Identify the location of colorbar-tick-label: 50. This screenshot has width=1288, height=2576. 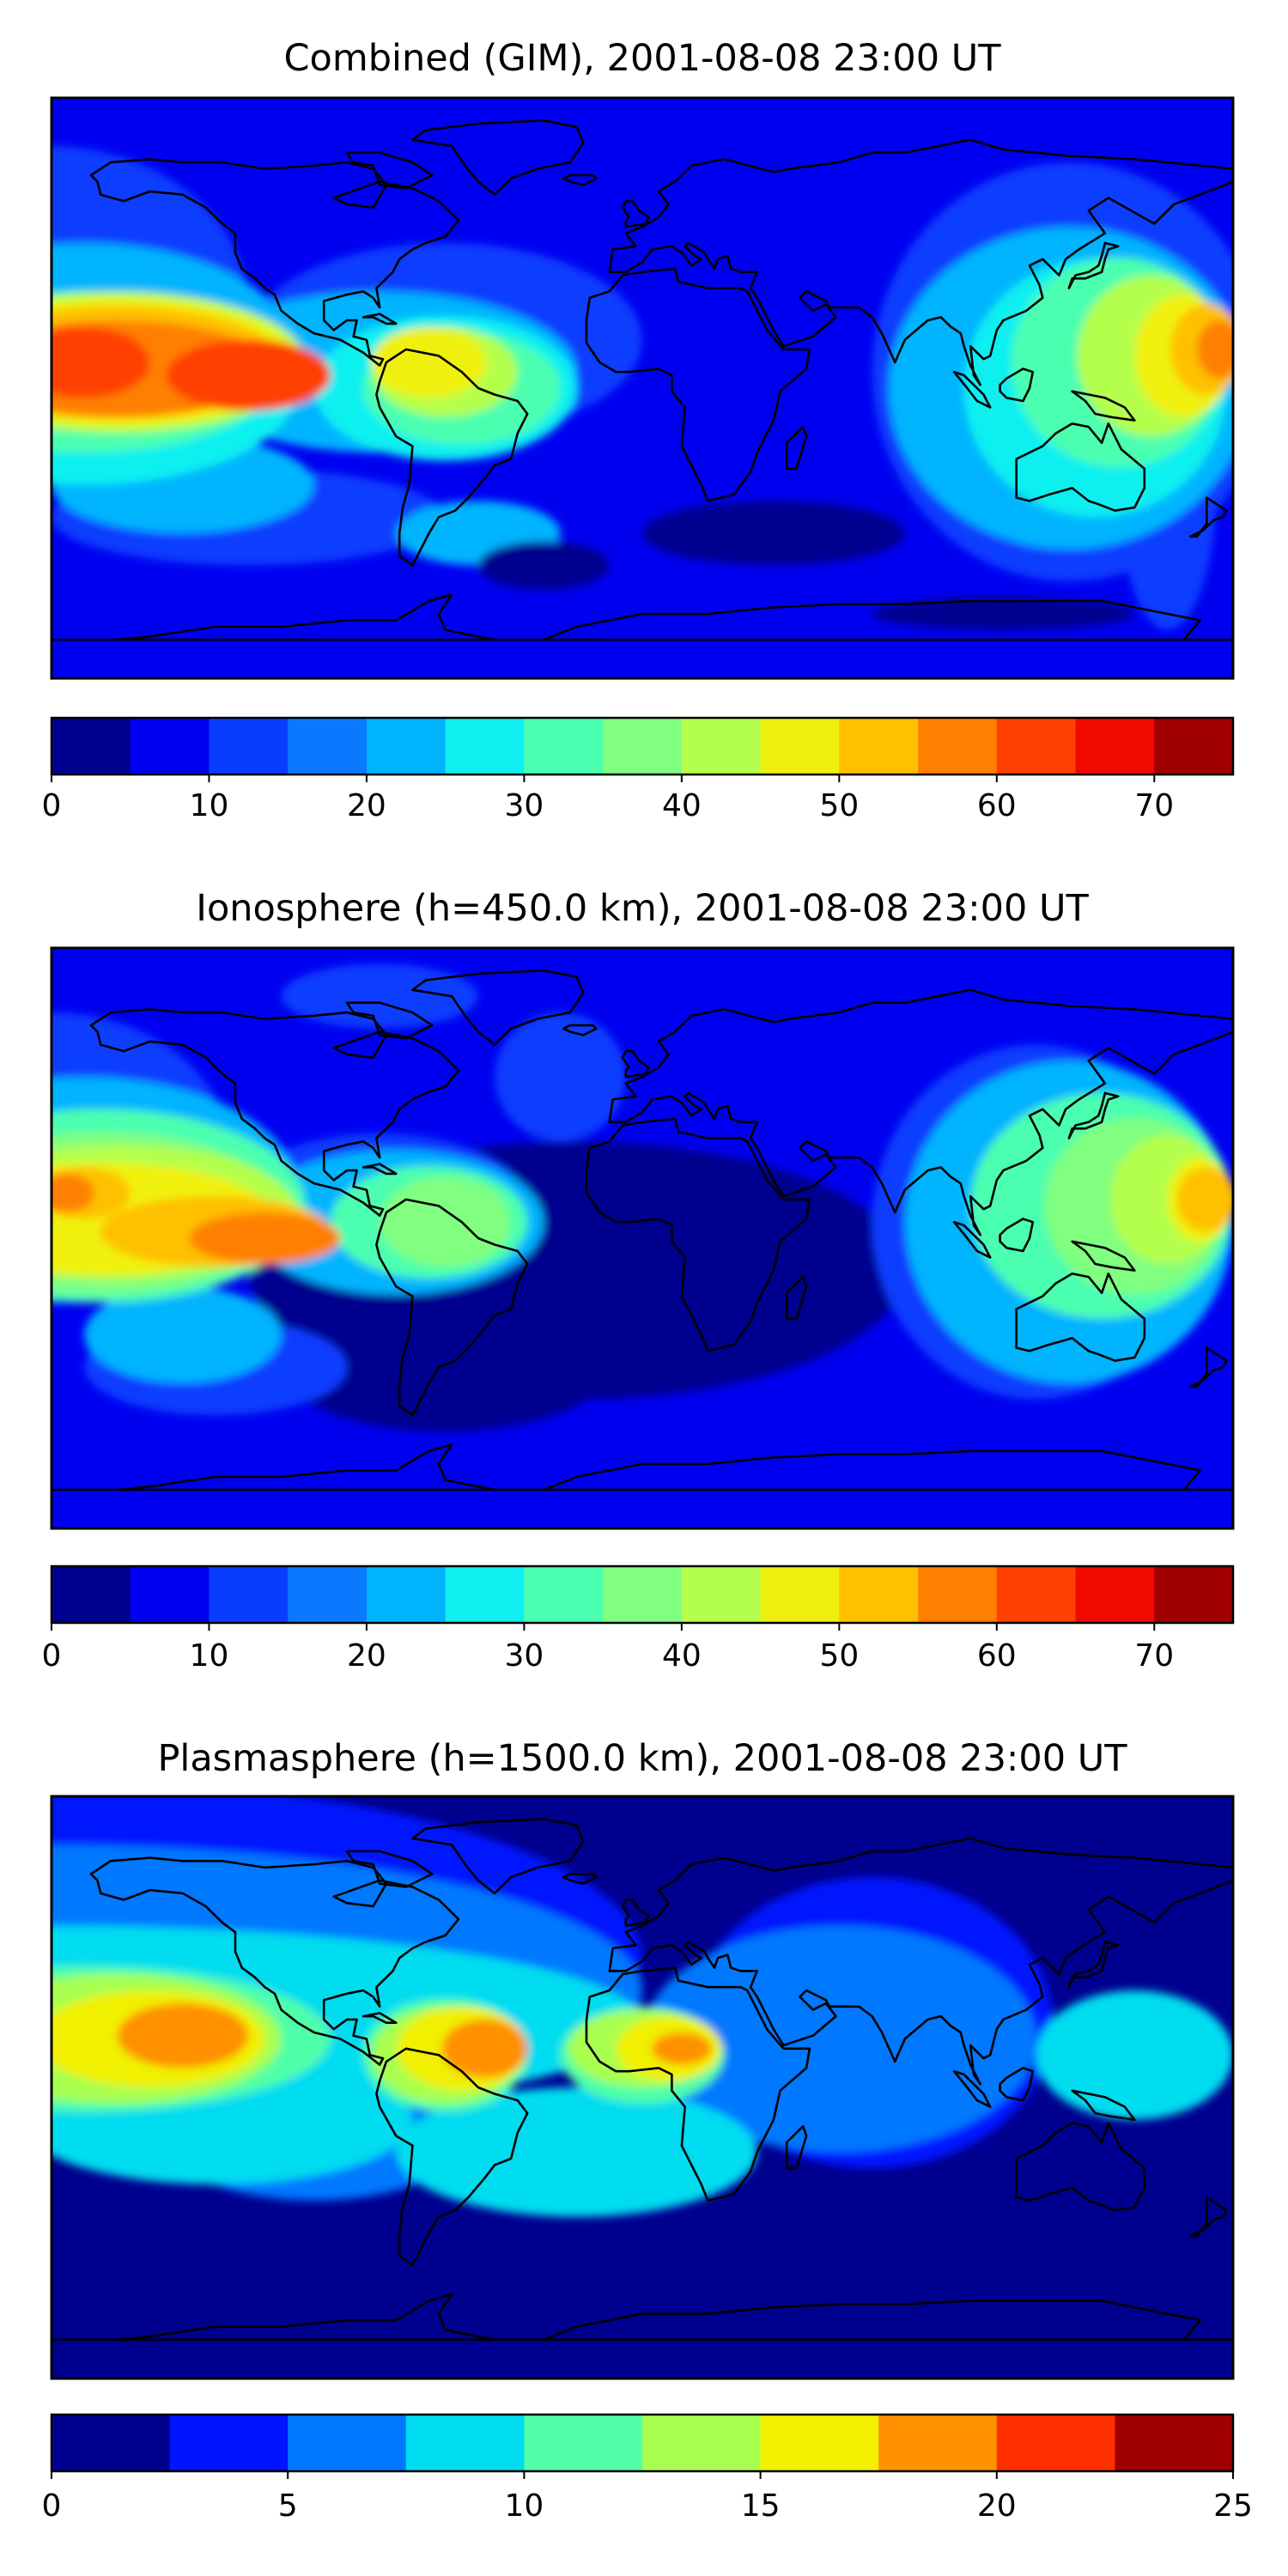
(839, 1656).